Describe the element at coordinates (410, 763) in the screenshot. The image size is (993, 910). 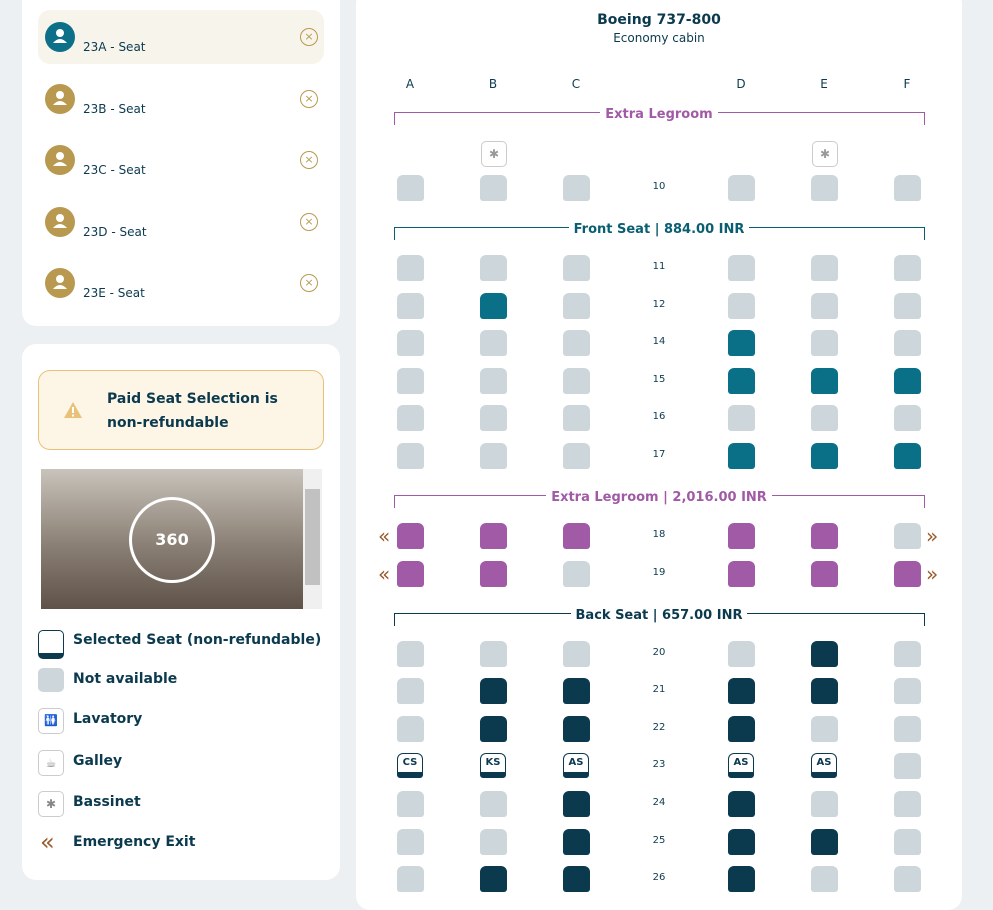
I see `seat-tag: CS` at that location.